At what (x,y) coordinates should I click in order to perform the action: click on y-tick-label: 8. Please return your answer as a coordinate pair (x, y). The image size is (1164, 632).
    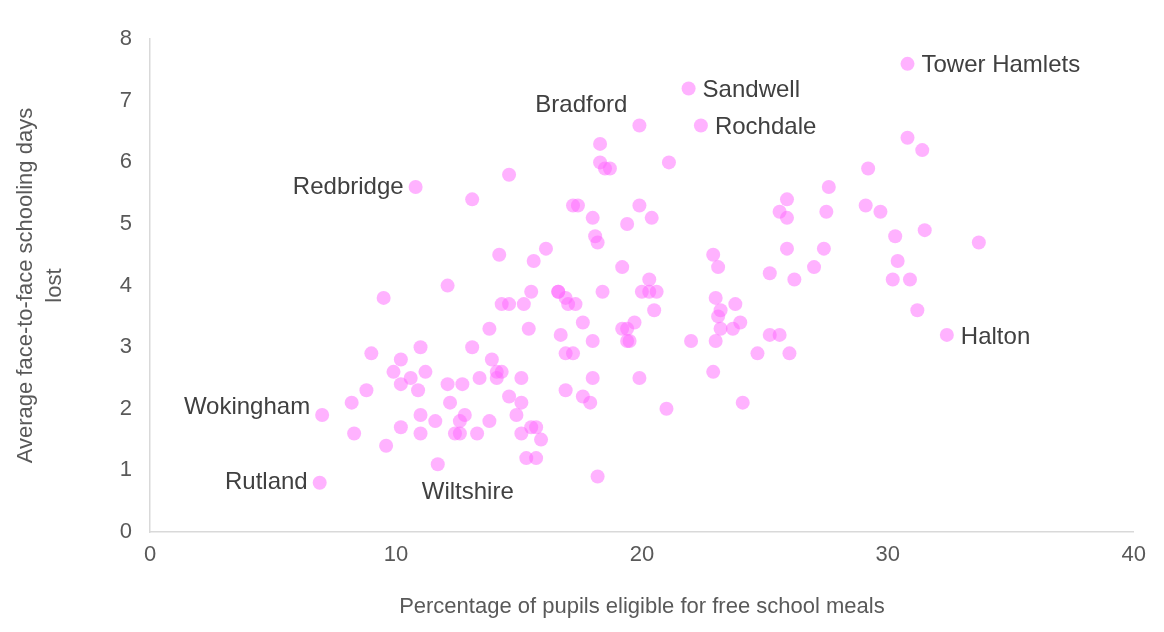
    Looking at the image, I should click on (125, 38).